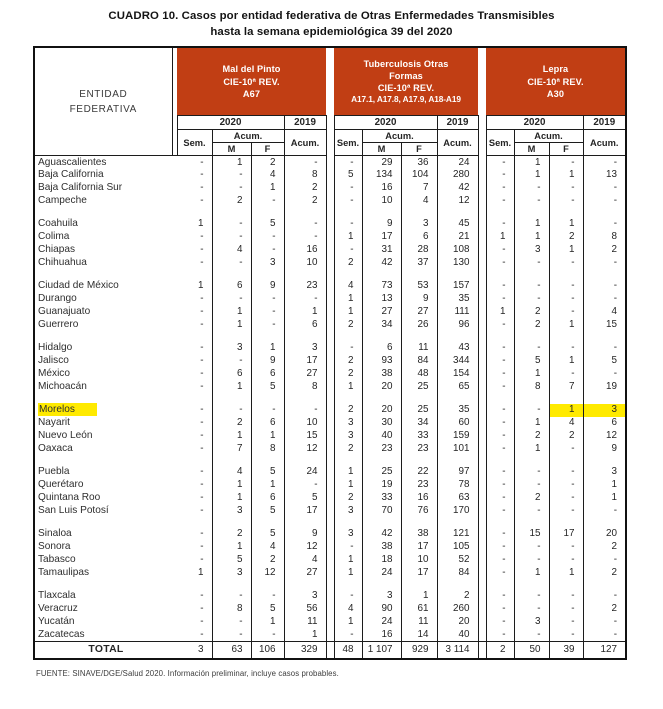 The image size is (663, 709). What do you see at coordinates (458, 387) in the screenshot?
I see `value-cell: 65` at bounding box center [458, 387].